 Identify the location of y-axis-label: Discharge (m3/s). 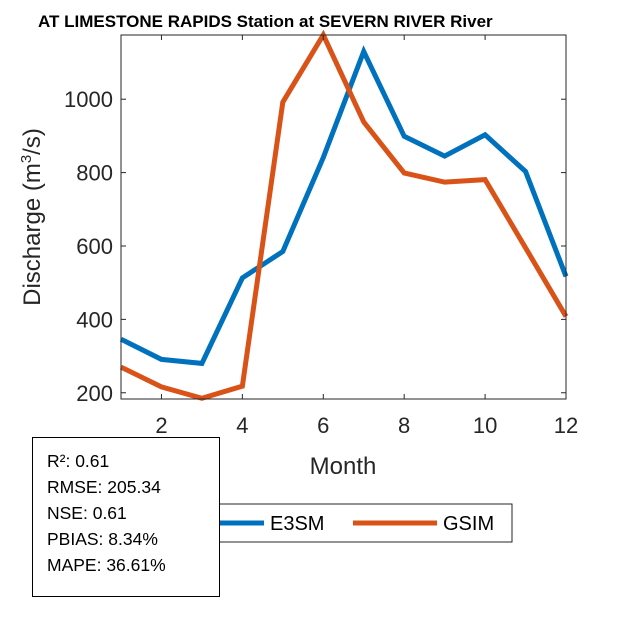
(32, 217).